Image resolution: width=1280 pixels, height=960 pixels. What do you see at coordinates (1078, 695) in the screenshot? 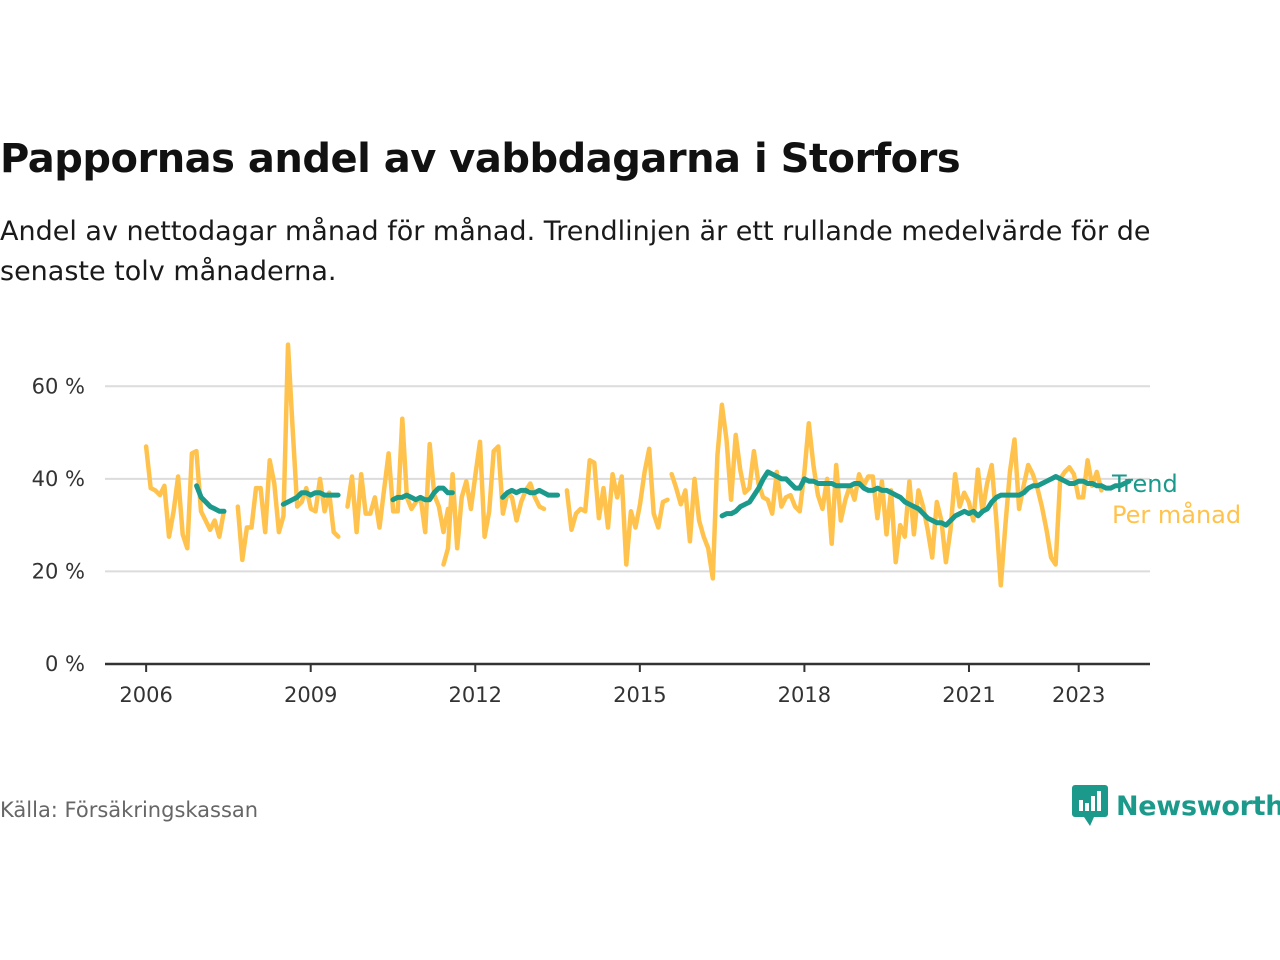
I see `x-tick-label: 2023` at bounding box center [1078, 695].